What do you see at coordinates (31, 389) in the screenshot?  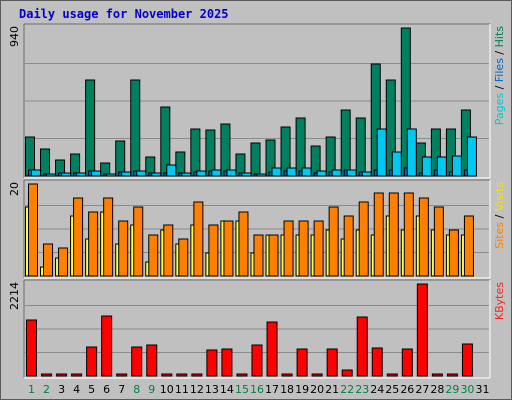 I see `x-tick-label-1: 1` at bounding box center [31, 389].